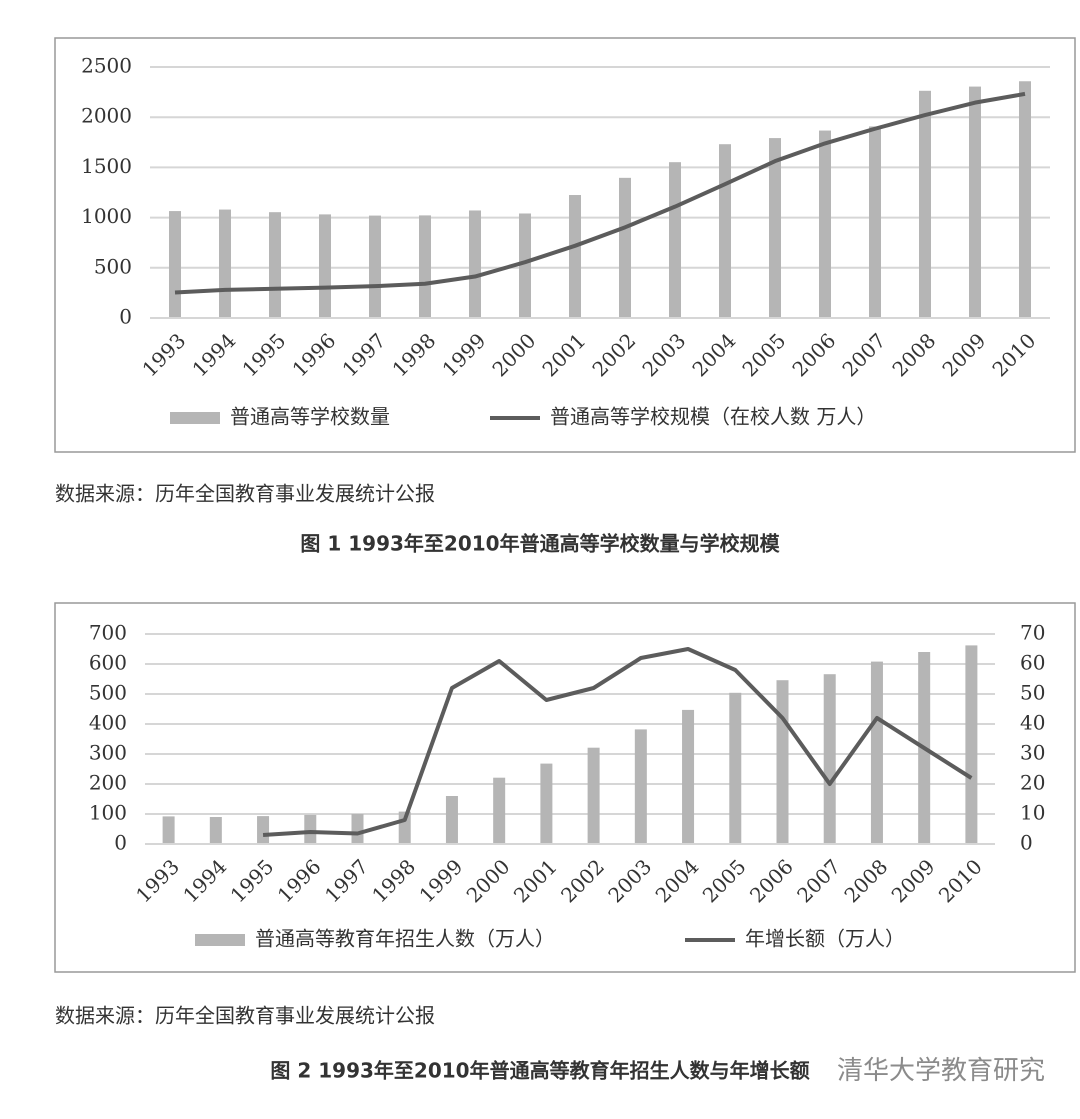 This screenshot has height=1119, width=1080. Describe the element at coordinates (540, 544) in the screenshot. I see `caption: 图 1 1993年至2010年普通高等学校数量与学校规模` at that location.